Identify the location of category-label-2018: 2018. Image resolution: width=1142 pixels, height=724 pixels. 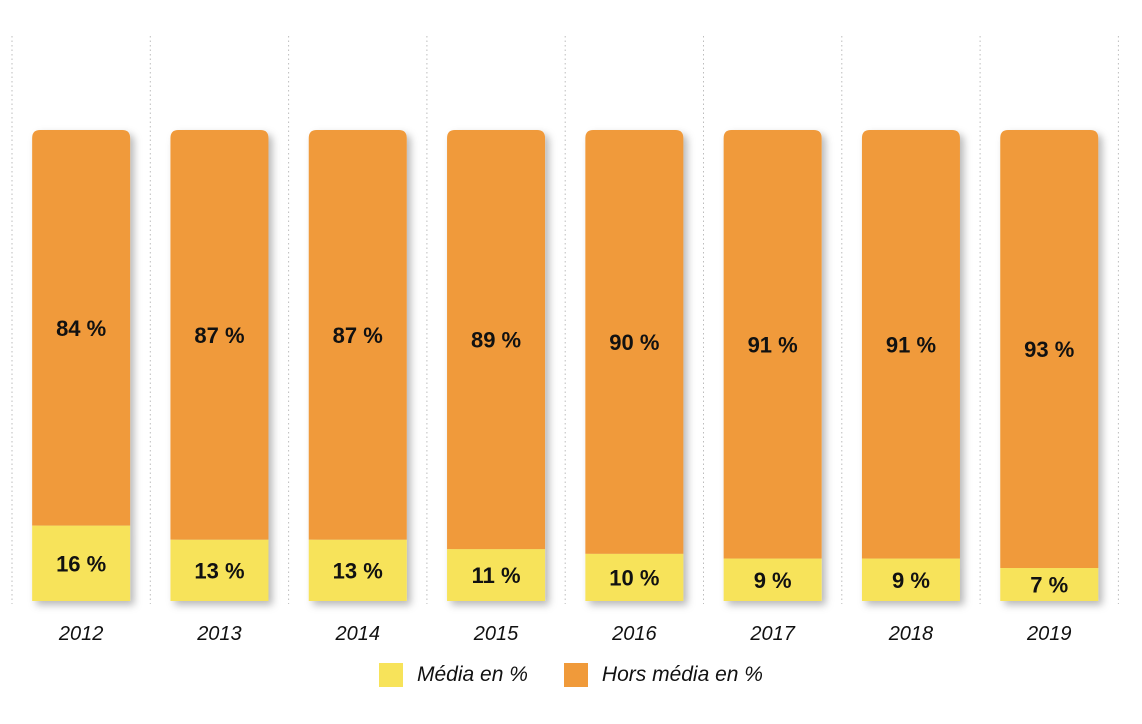
(911, 634).